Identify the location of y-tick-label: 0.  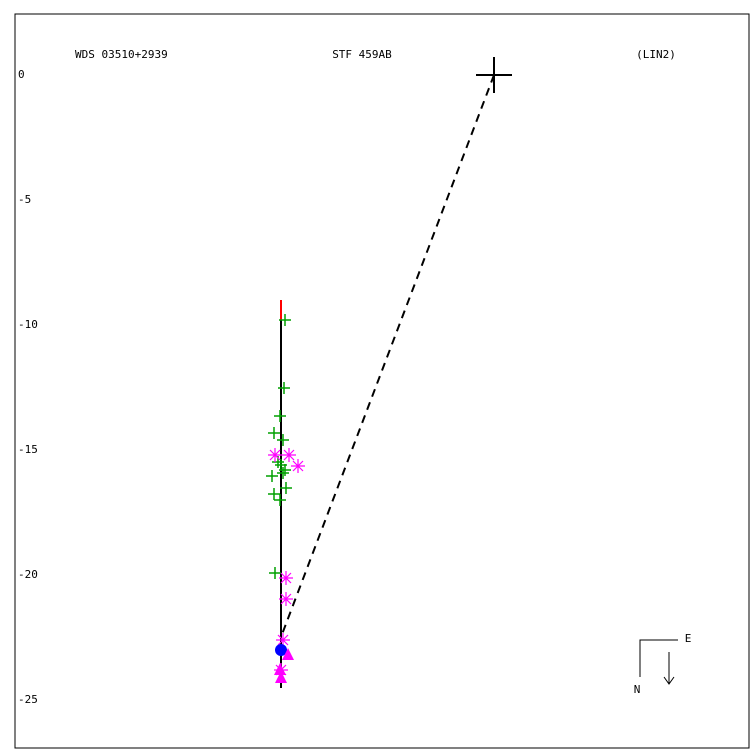
(21, 74).